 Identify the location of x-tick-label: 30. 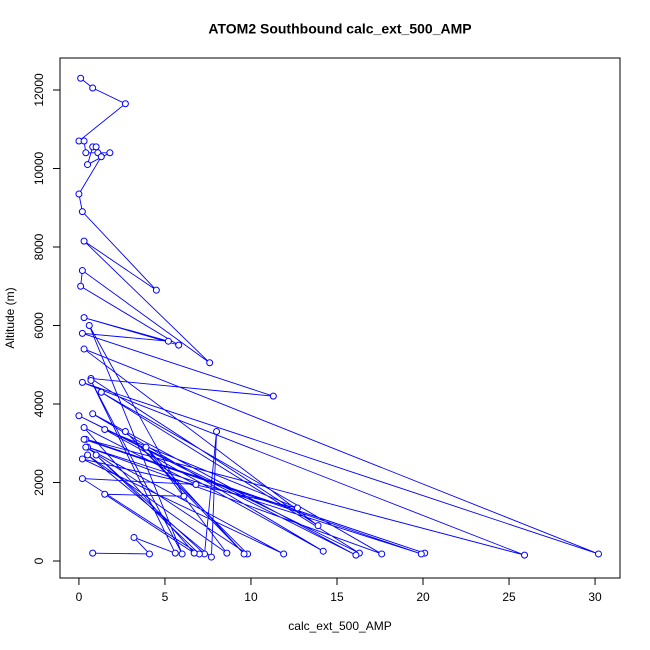
(595, 597).